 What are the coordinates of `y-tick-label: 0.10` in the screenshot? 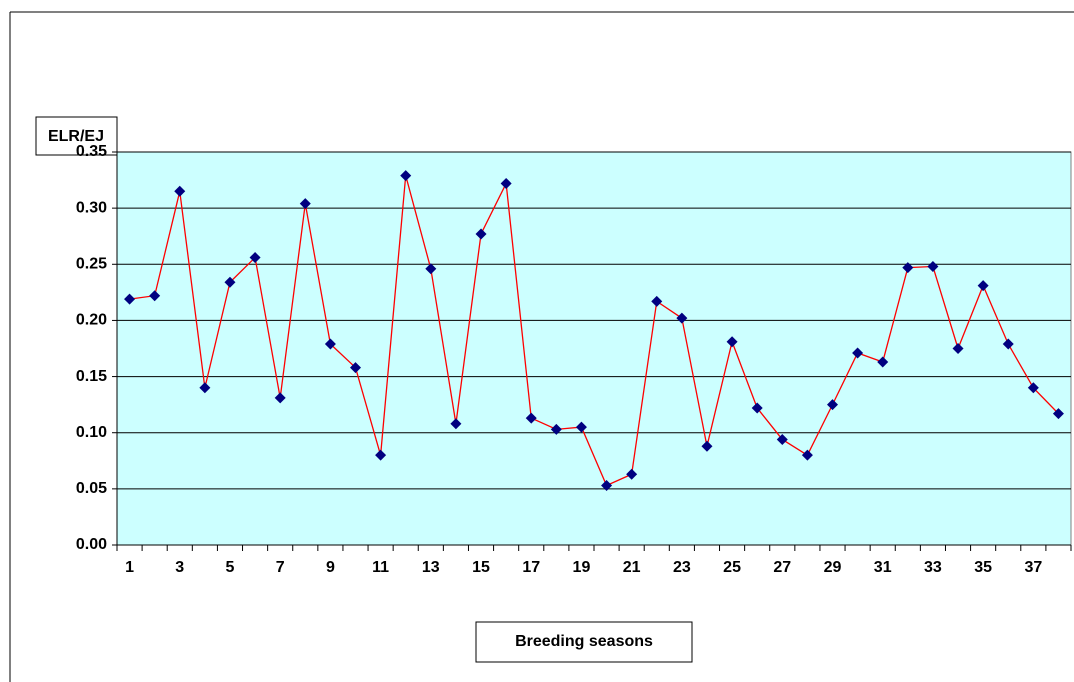 It's located at (91, 432).